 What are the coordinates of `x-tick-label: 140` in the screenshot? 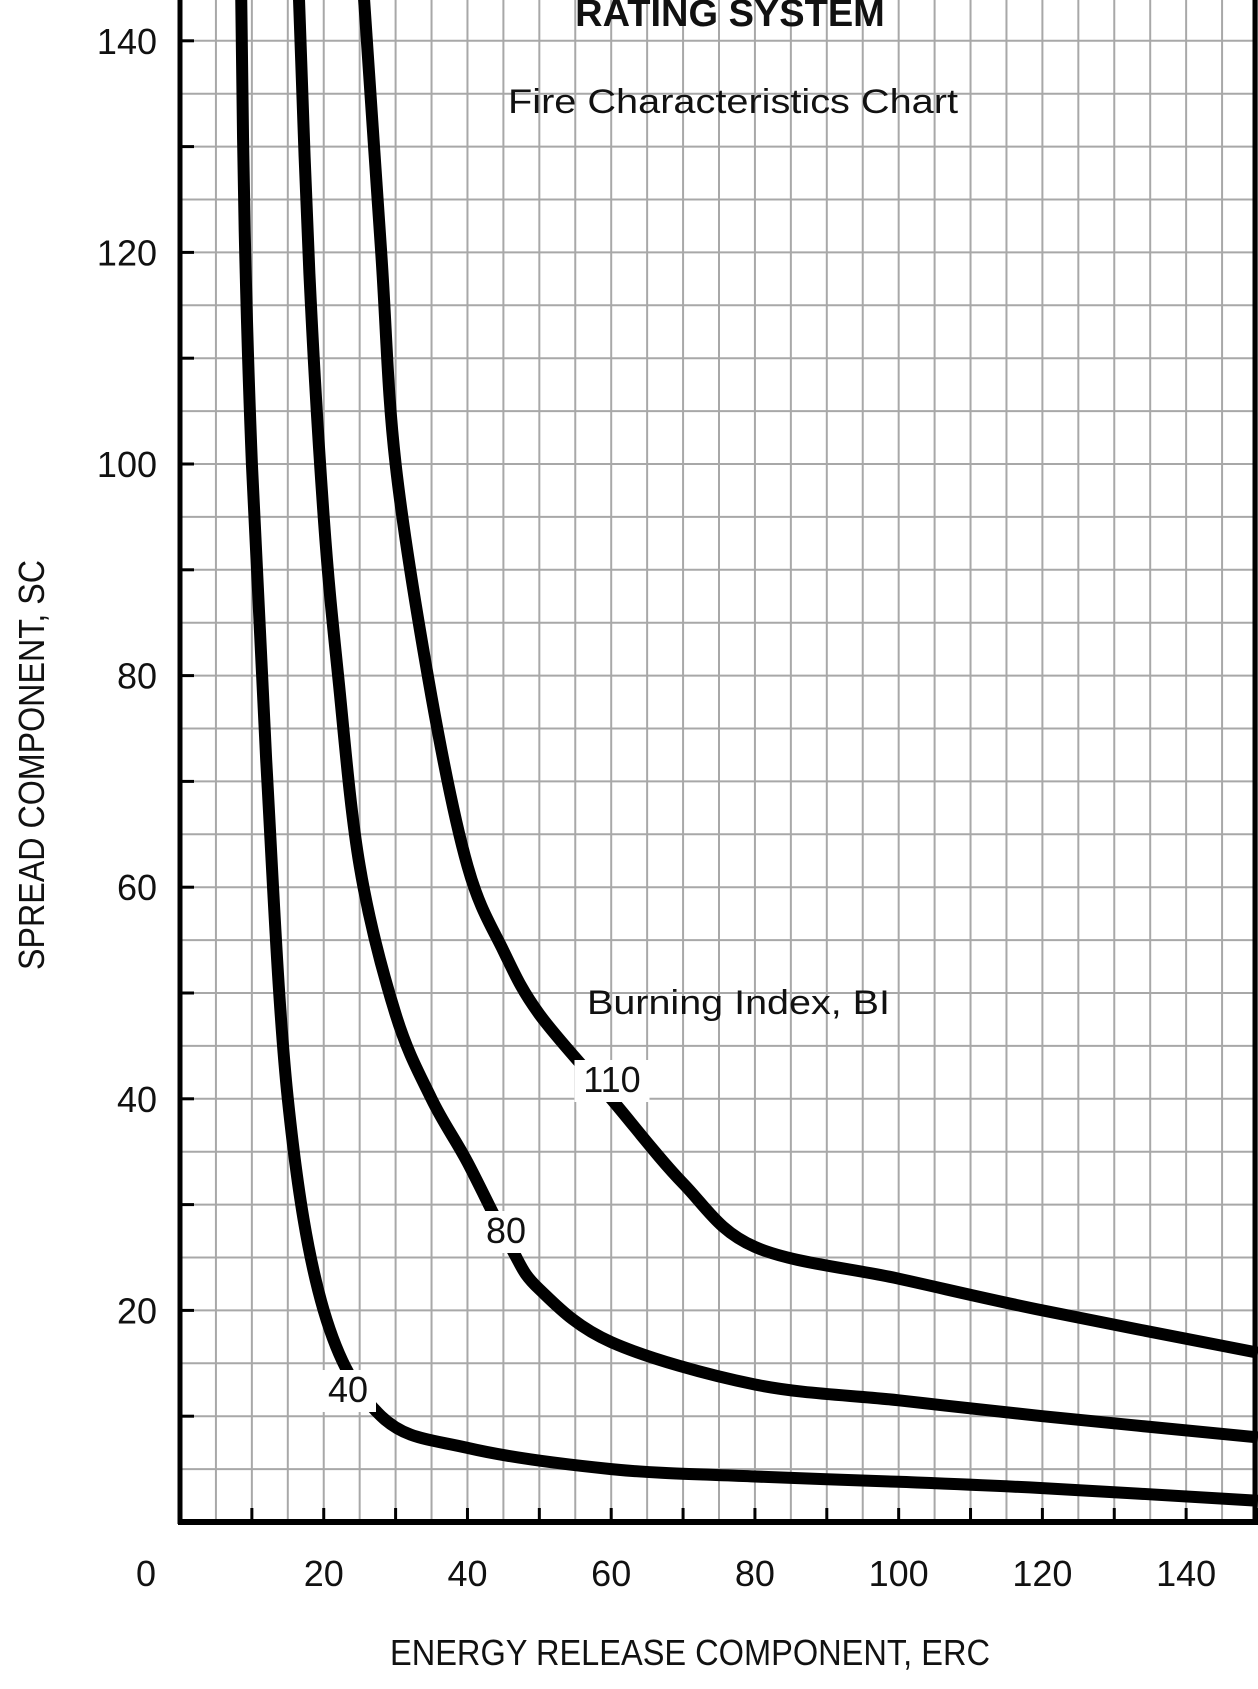 It's located at (1186, 1573).